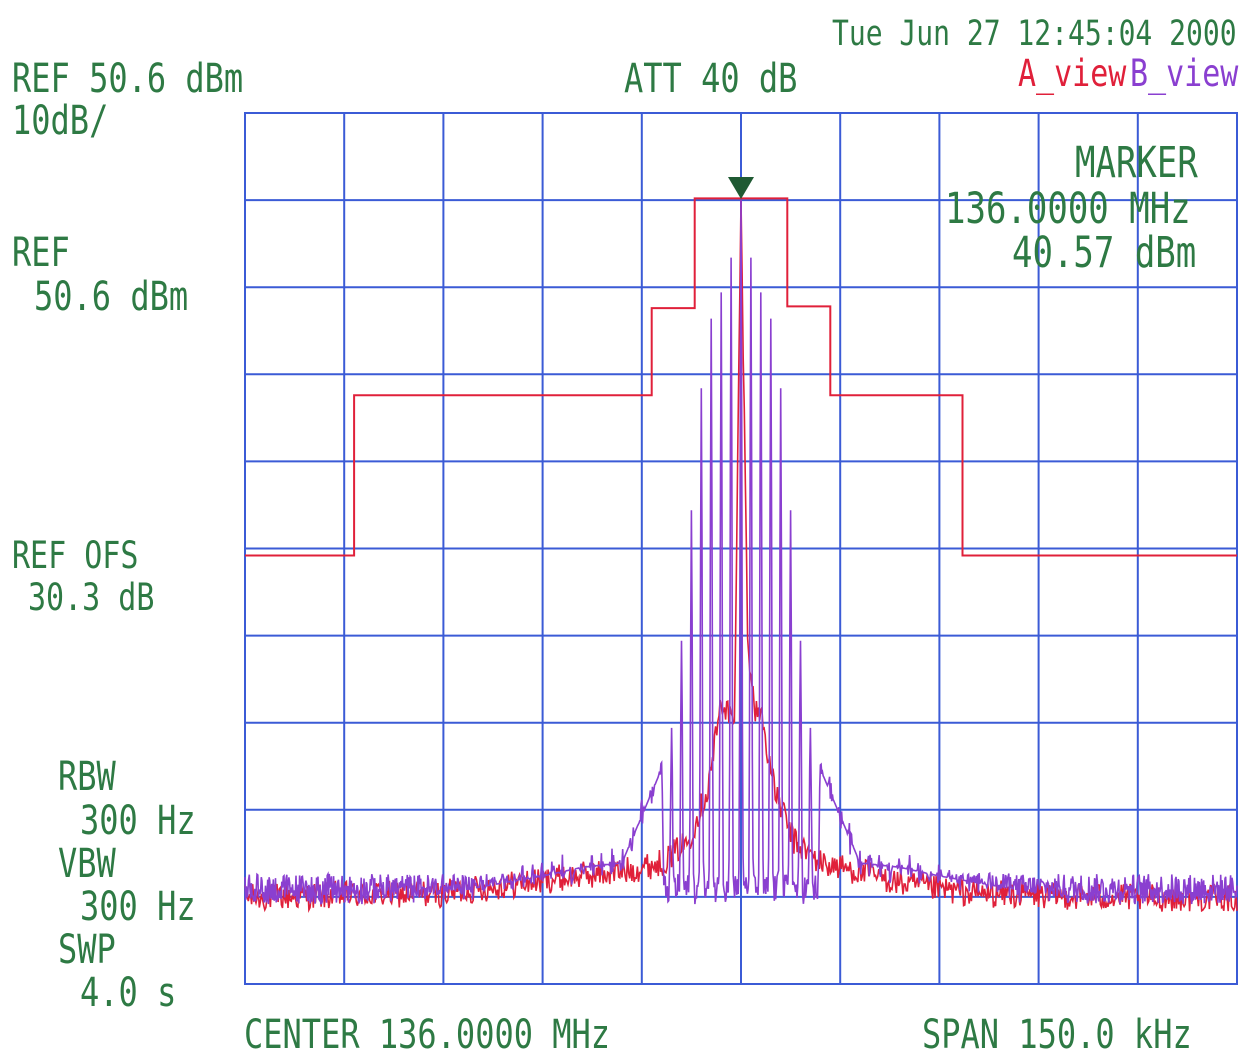 This screenshot has height=1061, width=1248. What do you see at coordinates (128, 992) in the screenshot?
I see `sweep-value: 4.0 s` at bounding box center [128, 992].